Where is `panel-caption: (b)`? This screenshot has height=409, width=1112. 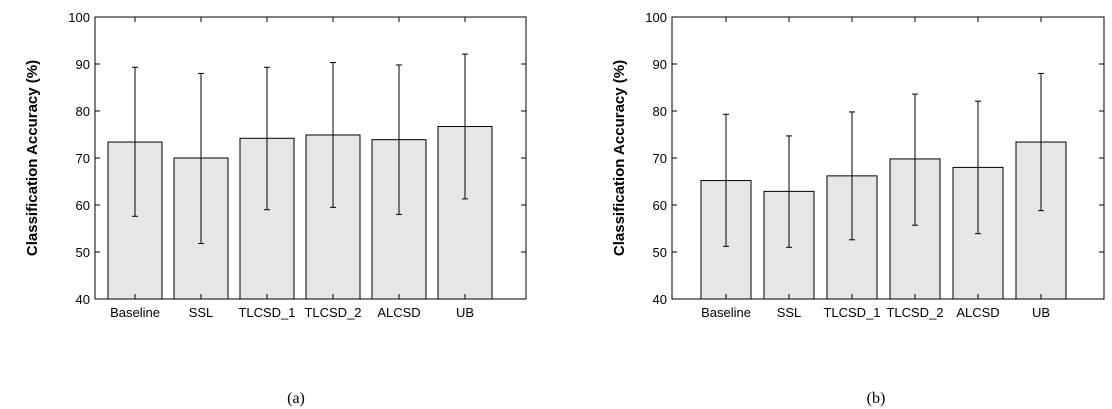 panel-caption: (b) is located at coordinates (876, 398).